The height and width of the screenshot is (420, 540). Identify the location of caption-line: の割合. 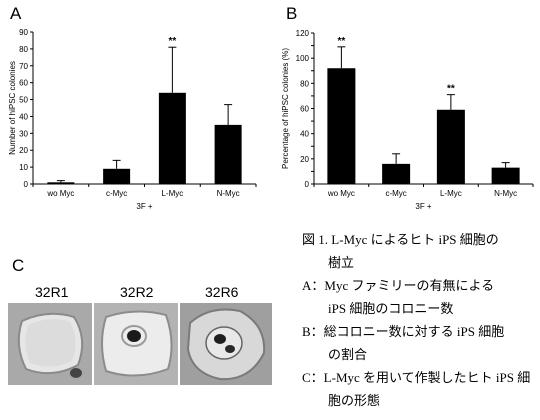
(335, 354).